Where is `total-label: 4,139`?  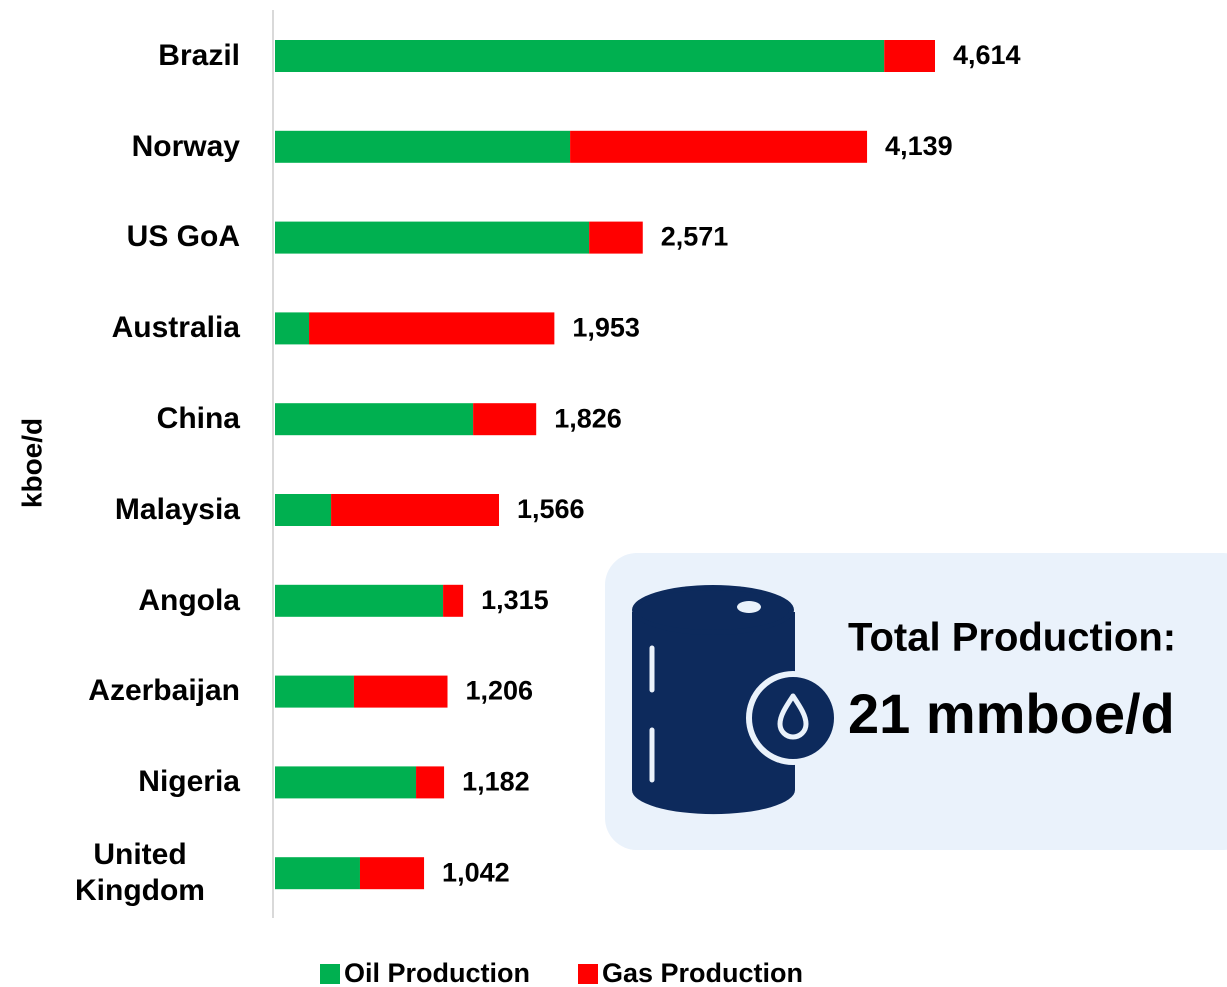
total-label: 4,139 is located at coordinates (919, 146).